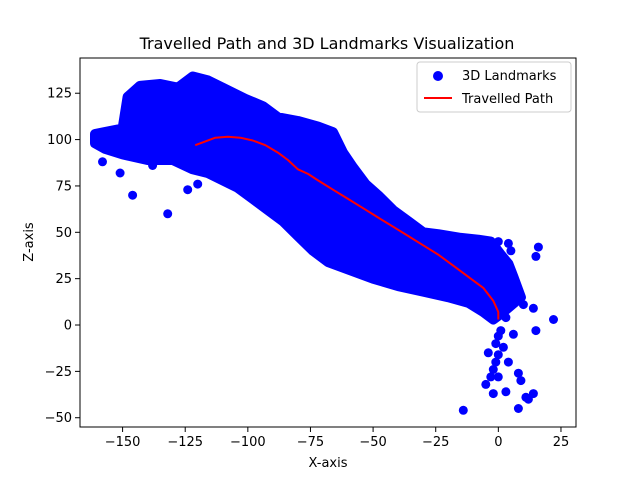 This screenshot has width=640, height=480. Describe the element at coordinates (372, 442) in the screenshot. I see `x-tick-label: −50` at that location.